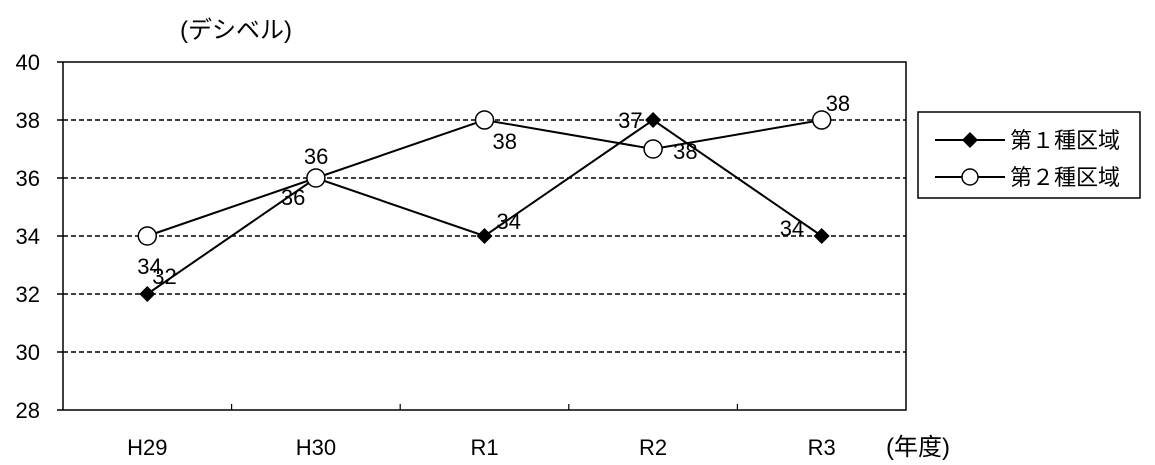  What do you see at coordinates (236, 30) in the screenshot?
I see `y-axis-label: (デシベル)` at bounding box center [236, 30].